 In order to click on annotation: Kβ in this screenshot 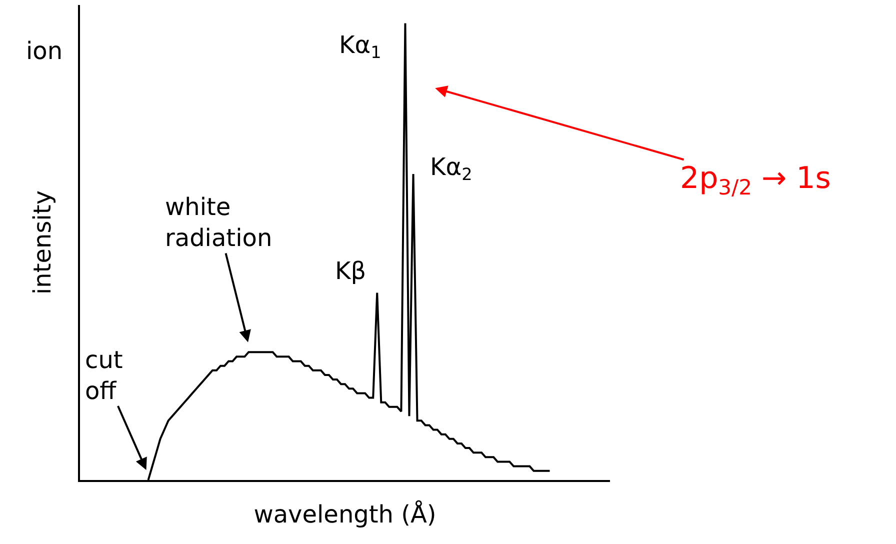, I will do `click(350, 271)`.